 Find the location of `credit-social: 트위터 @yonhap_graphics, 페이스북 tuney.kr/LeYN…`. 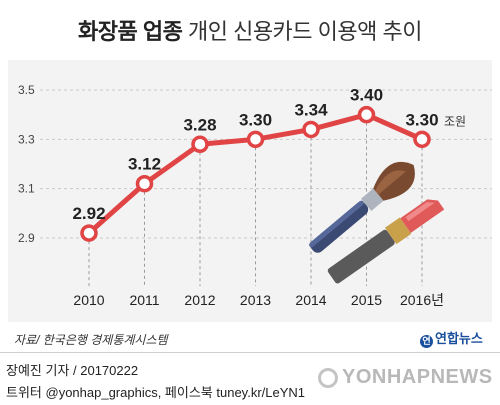

credit-social: 트위터 @yonhap_graphics, 페이스북 tuney.kr/LeYN… is located at coordinates (156, 392).